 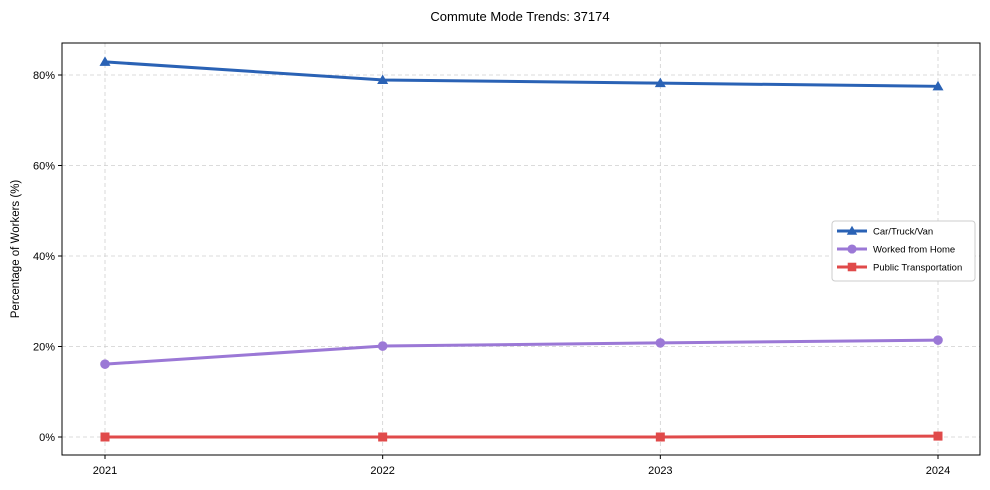 I want to click on series-worked-from-home, so click(x=521, y=352).